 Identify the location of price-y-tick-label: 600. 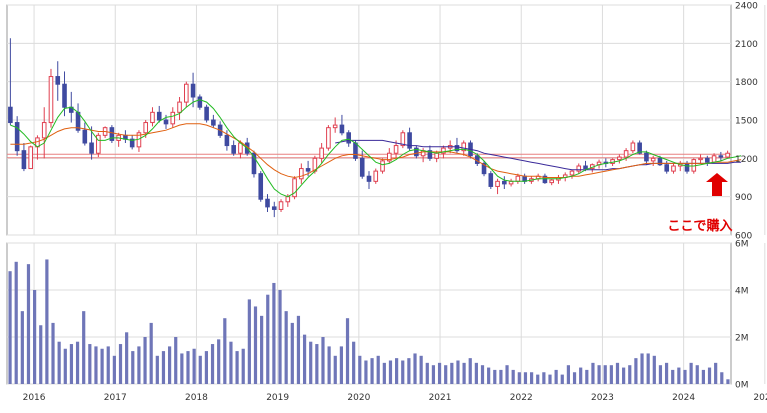
(743, 237).